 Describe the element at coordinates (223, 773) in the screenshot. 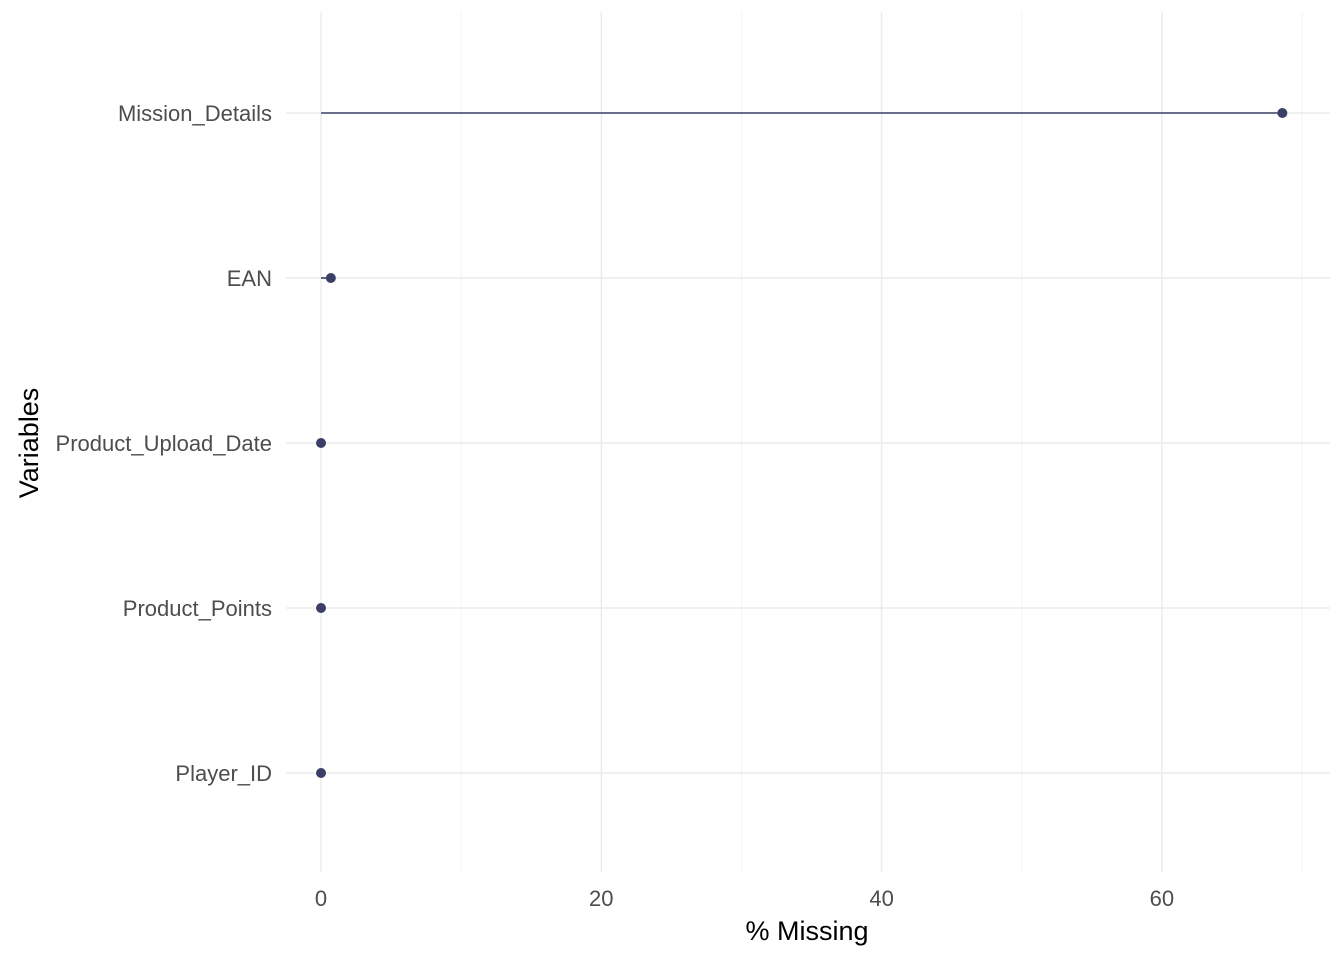

I see `y-tick-label: Player_ID` at that location.